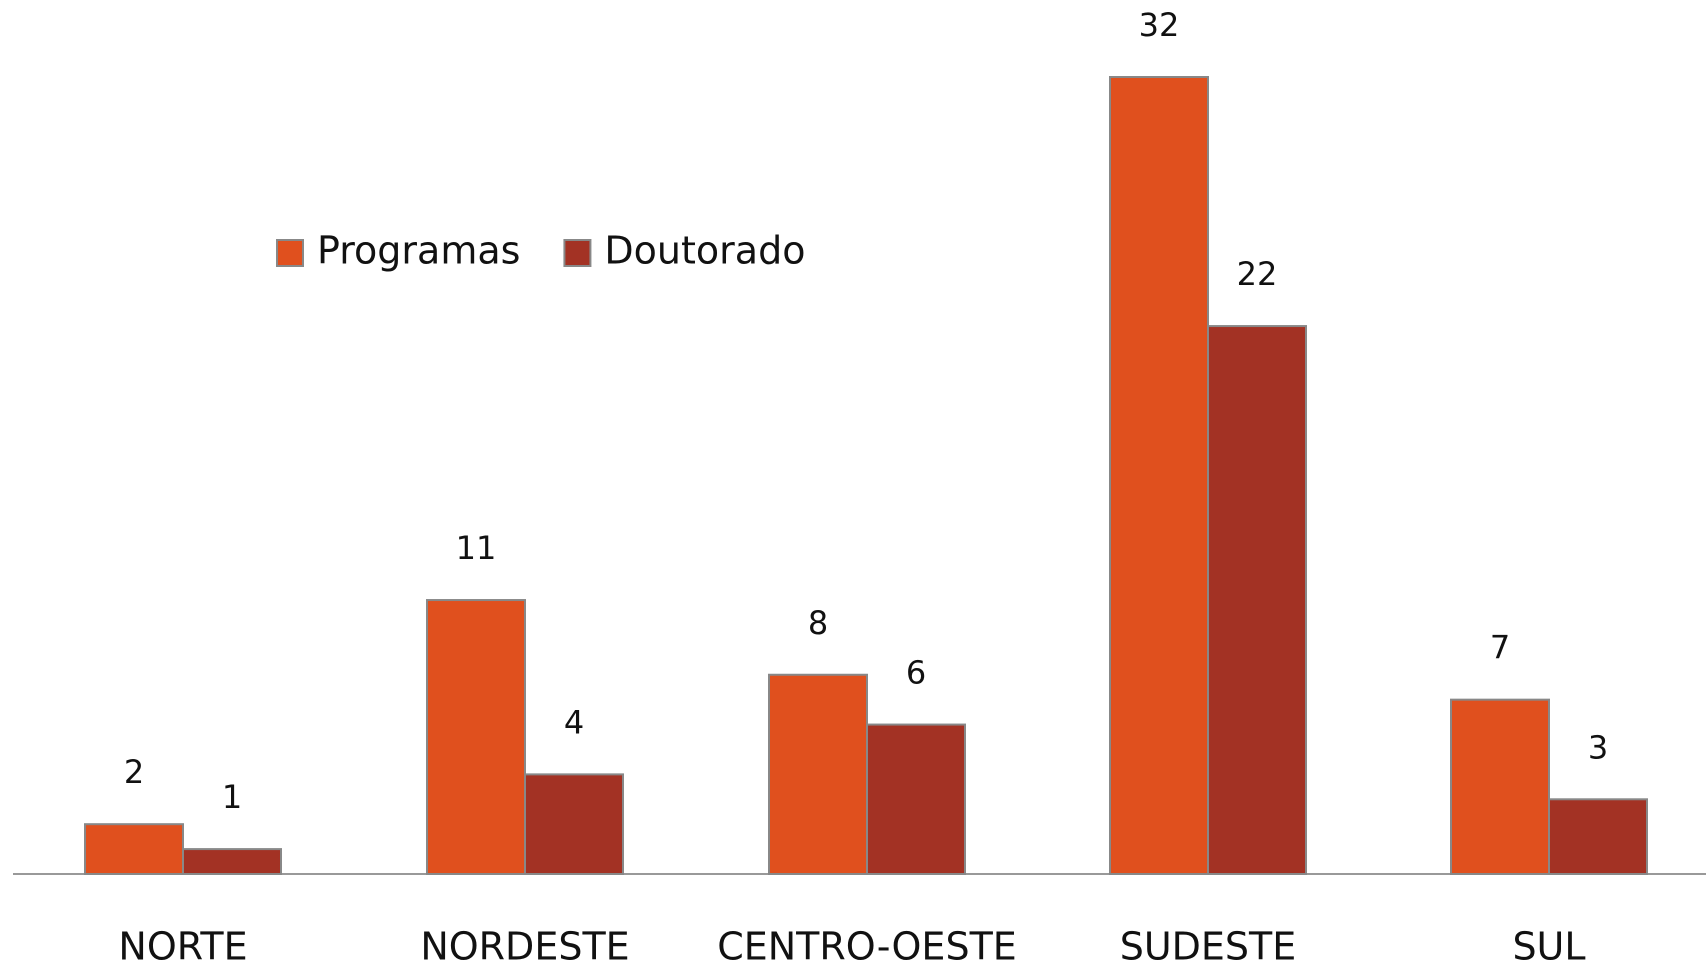 This screenshot has height=971, width=1706. I want to click on x-tick-label: CENTRO-OESTE, so click(867, 947).